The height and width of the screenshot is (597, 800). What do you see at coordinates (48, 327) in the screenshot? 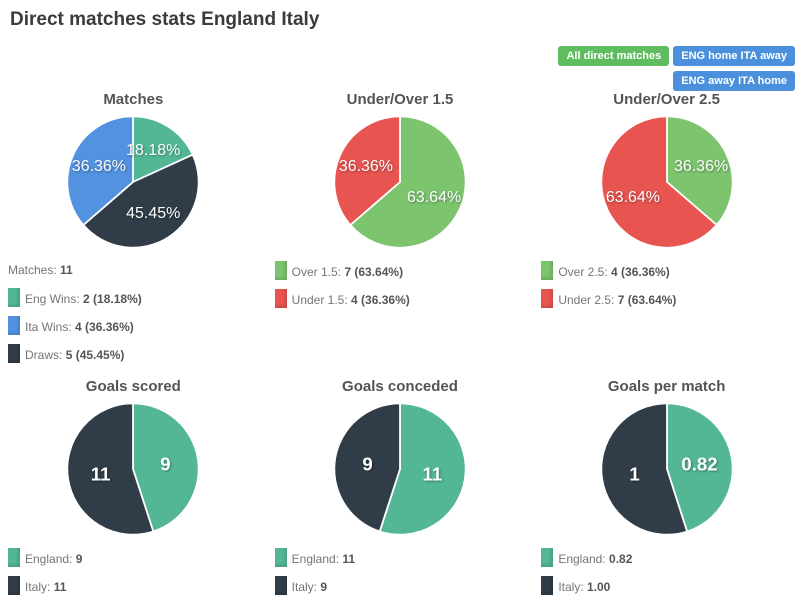
I see `legend-label: Ita Wins:` at bounding box center [48, 327].